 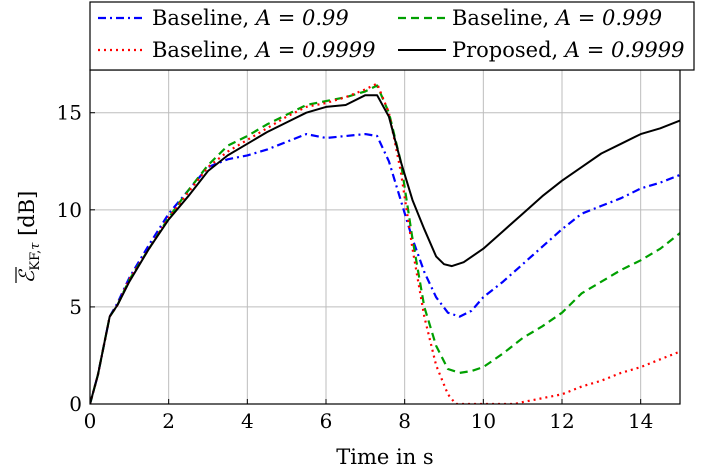 I want to click on y-axis-label-sub: KF,, so click(x=35, y=260).